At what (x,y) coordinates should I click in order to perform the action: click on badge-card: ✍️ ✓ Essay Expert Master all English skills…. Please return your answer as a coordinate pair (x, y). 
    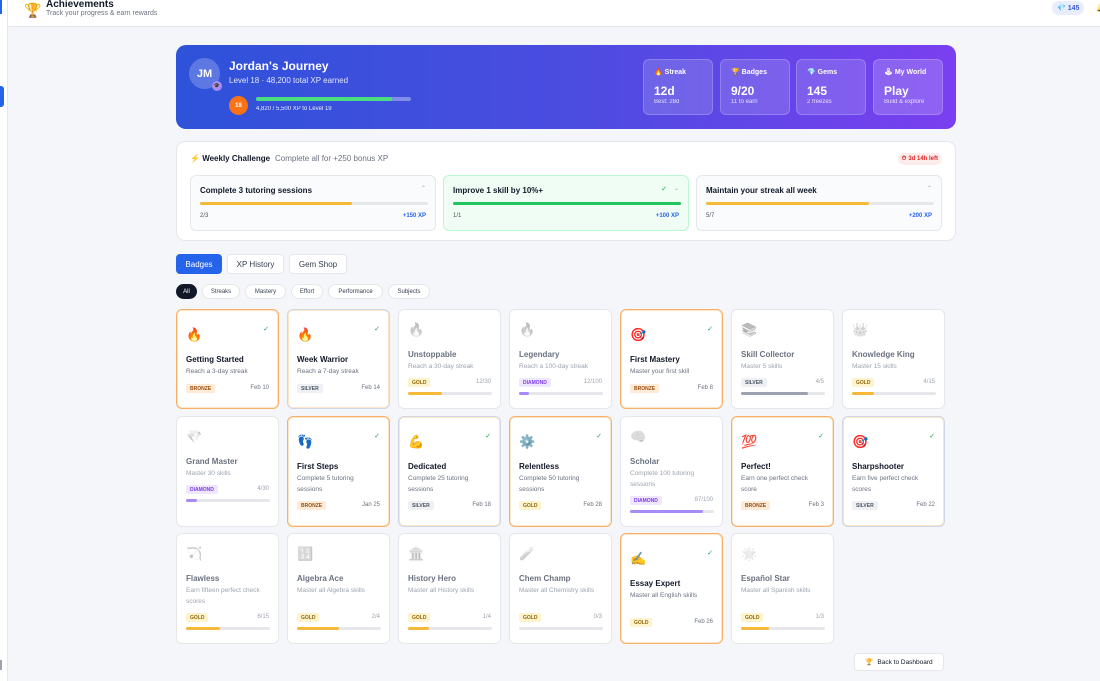
    Looking at the image, I should click on (671, 588).